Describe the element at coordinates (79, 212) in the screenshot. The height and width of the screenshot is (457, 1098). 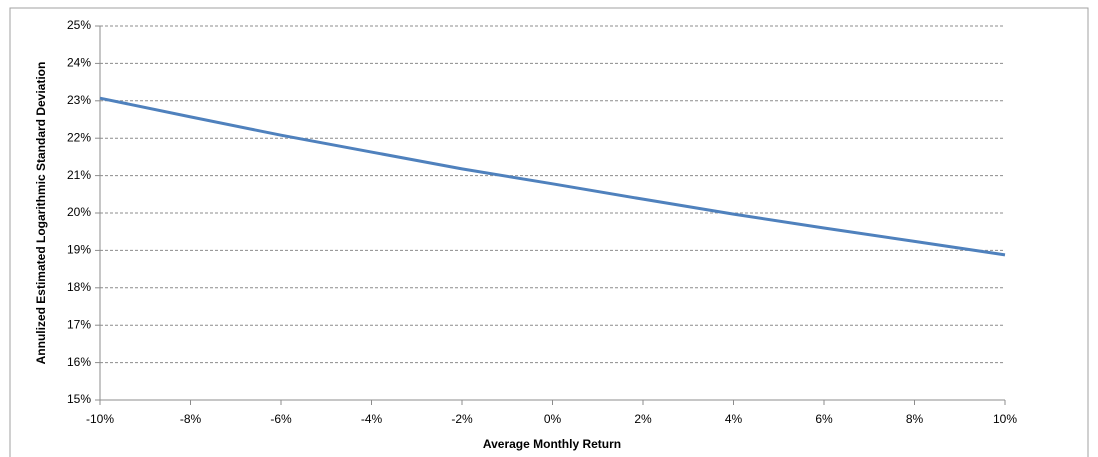
I see `y-tick-label: 20%` at that location.